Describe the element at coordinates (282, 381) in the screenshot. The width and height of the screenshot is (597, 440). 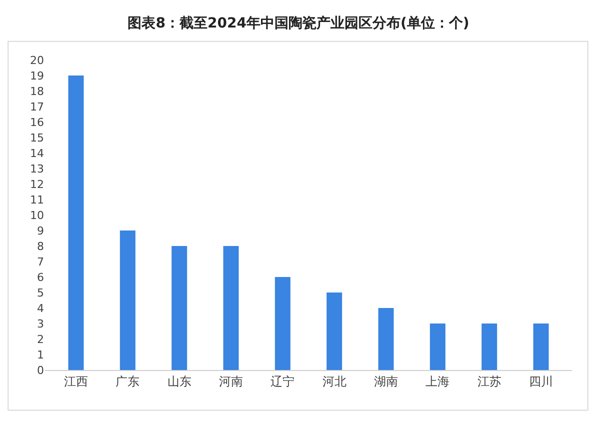
I see `x-tick-label: 辽宁` at that location.